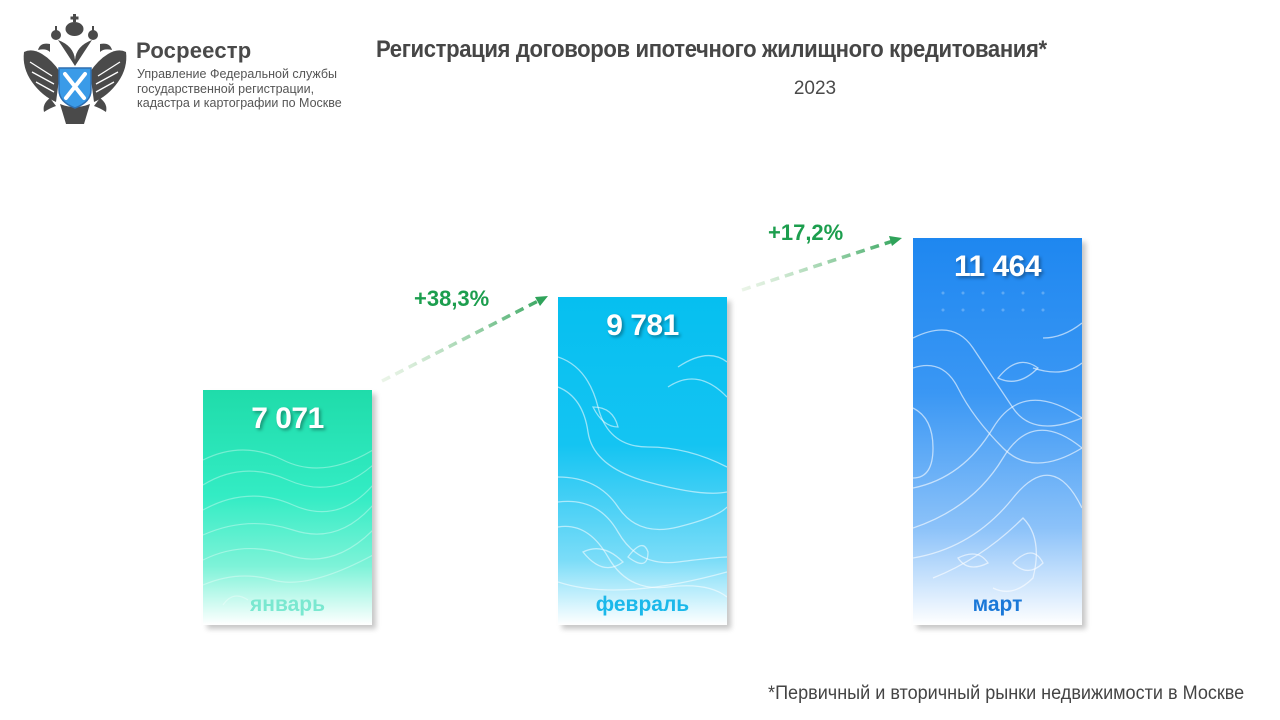 The height and width of the screenshot is (720, 1280). Describe the element at coordinates (237, 74) in the screenshot. I see `brand-subtitle-line: Управление Федеральной службы` at that location.